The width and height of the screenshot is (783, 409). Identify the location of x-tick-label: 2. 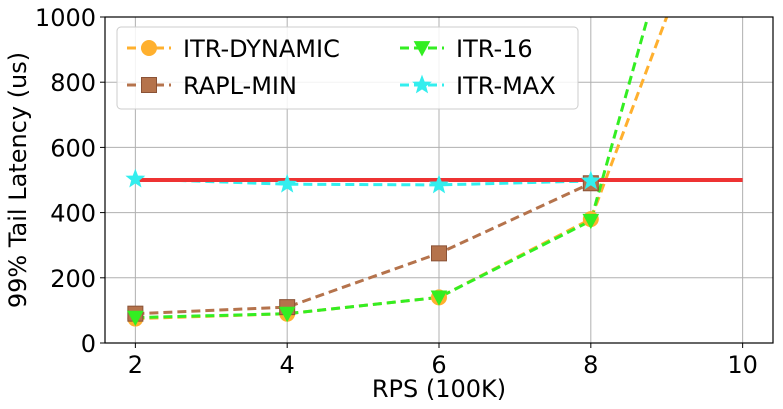
(135, 365).